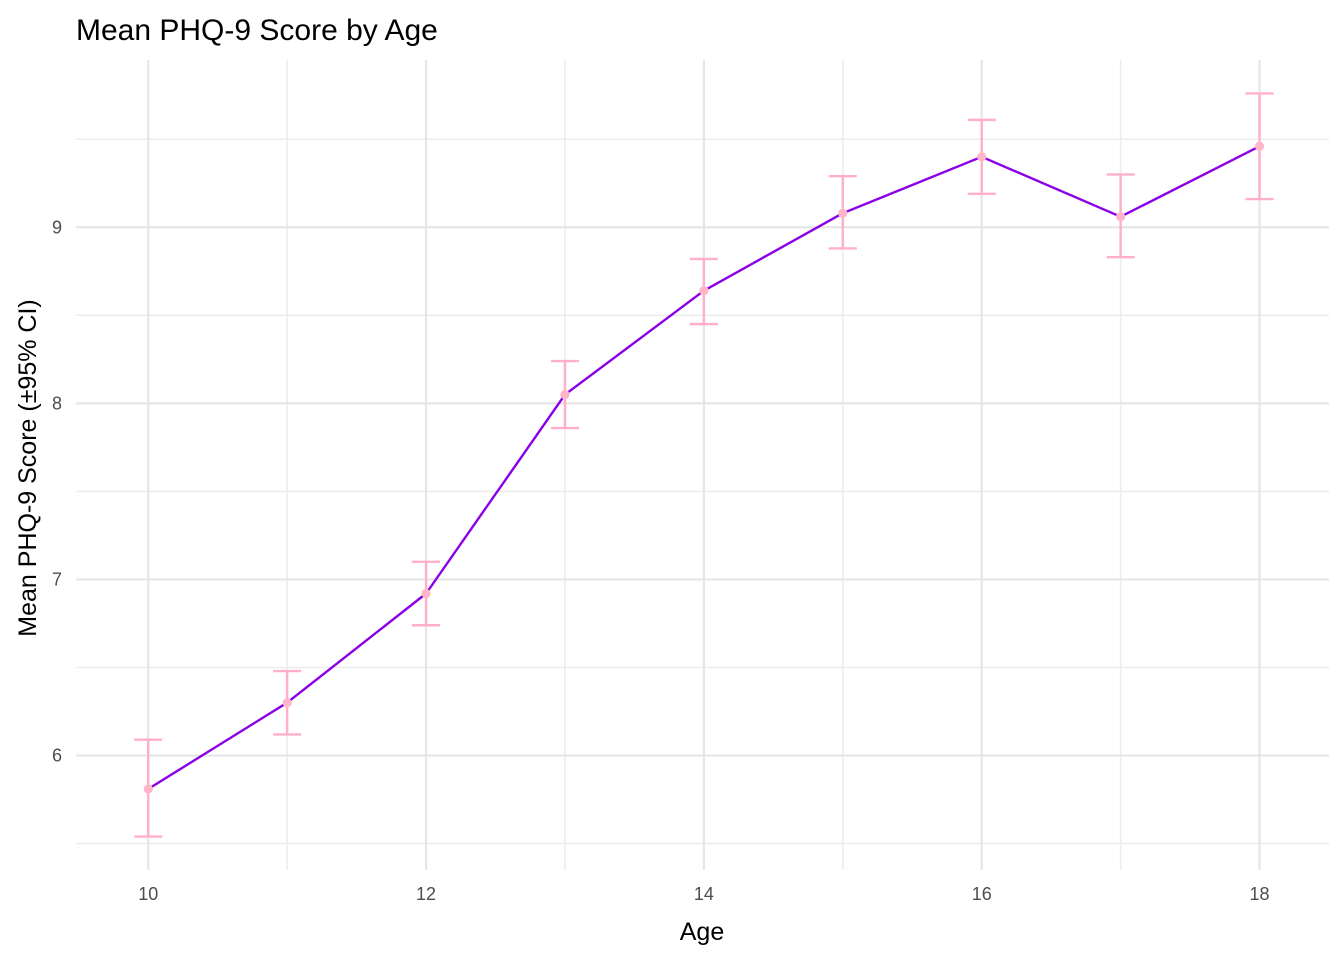 This screenshot has width=1344, height=965. I want to click on x-tick-label: 12, so click(426, 894).